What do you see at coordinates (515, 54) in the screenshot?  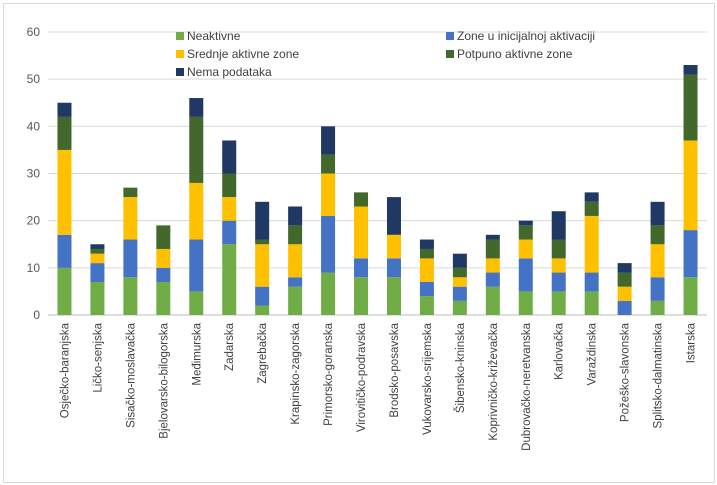 I see `legend-label: Potpuno aktivne zone` at bounding box center [515, 54].